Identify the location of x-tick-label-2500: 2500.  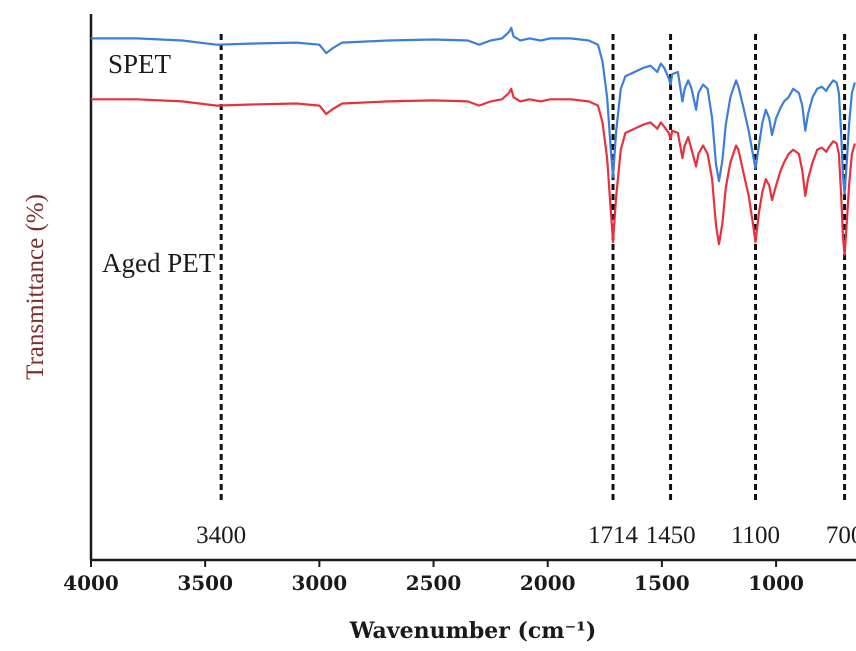
(434, 583).